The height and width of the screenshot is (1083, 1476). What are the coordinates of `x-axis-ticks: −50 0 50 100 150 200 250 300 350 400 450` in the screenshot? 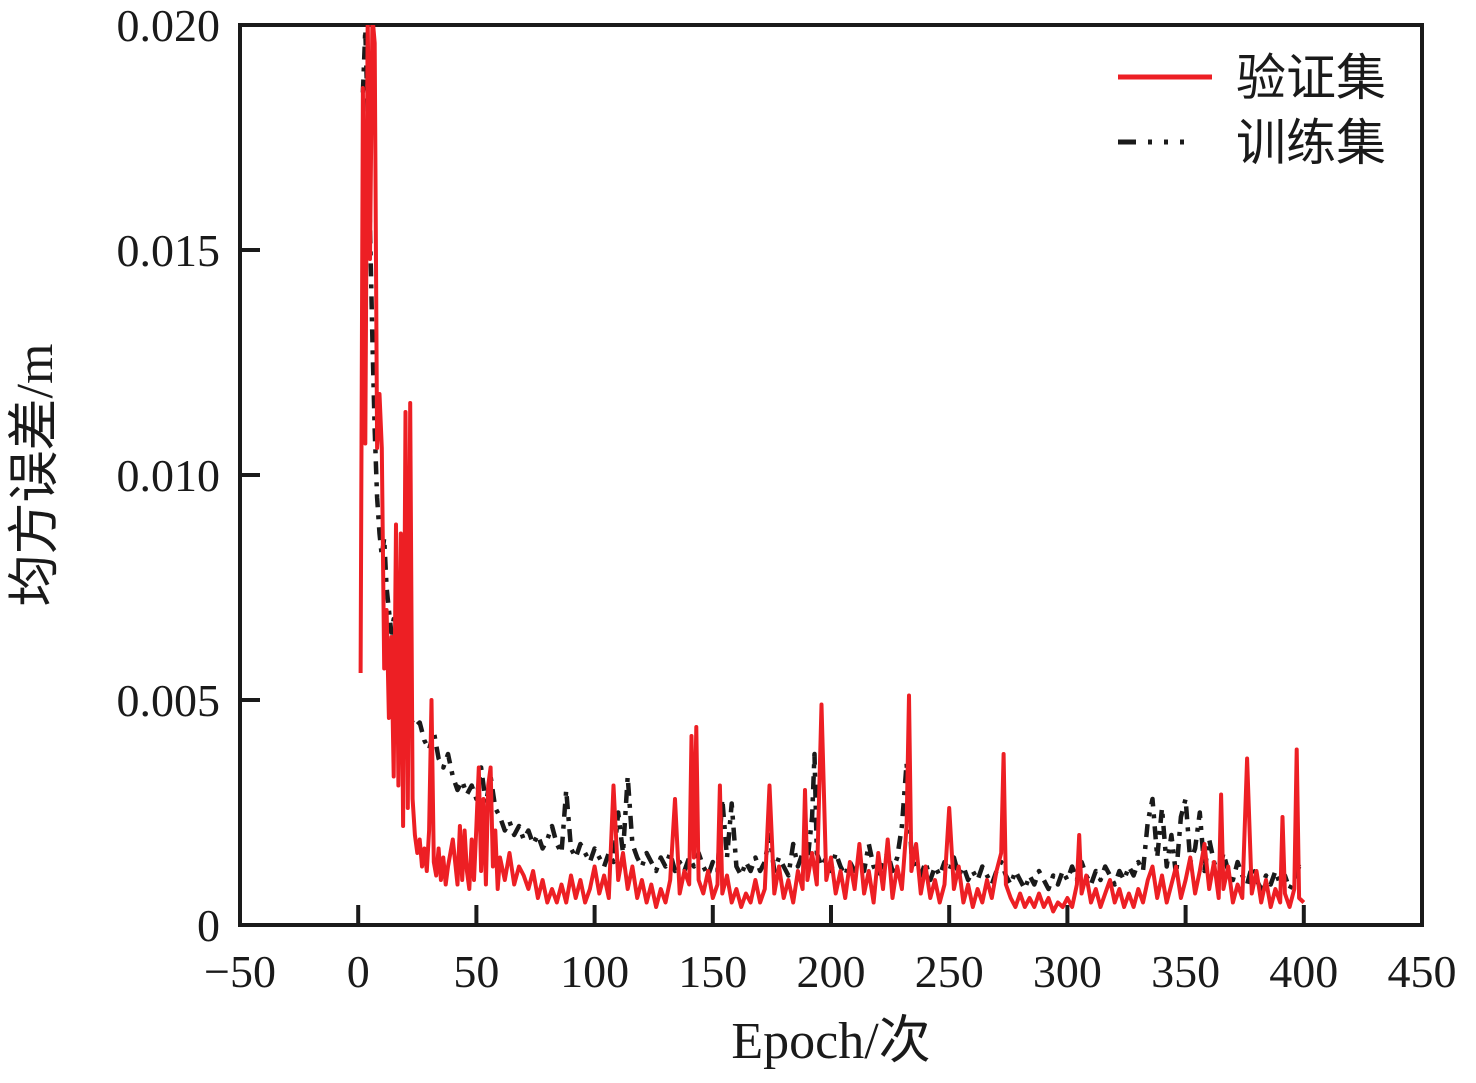 It's located at (830, 951).